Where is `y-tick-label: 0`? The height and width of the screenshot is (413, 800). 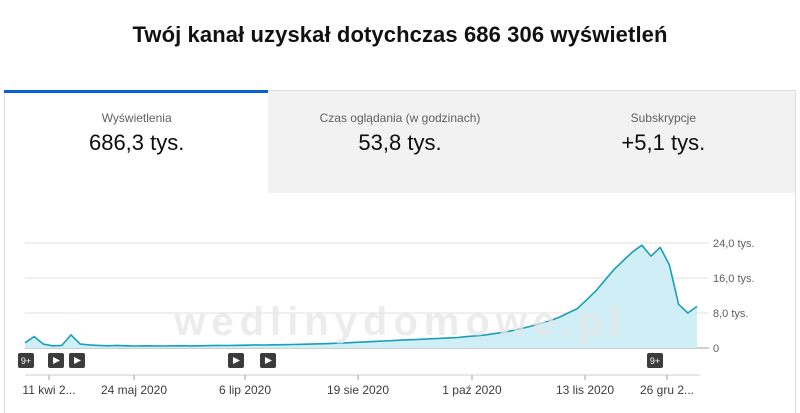 y-tick-label: 0 is located at coordinates (716, 349).